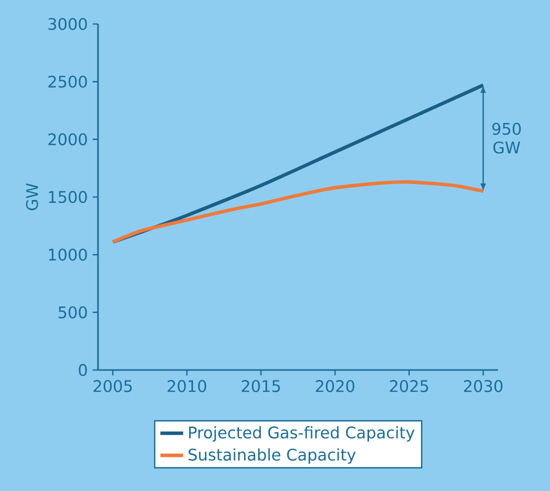  I want to click on x-tick-label: 2020, so click(335, 386).